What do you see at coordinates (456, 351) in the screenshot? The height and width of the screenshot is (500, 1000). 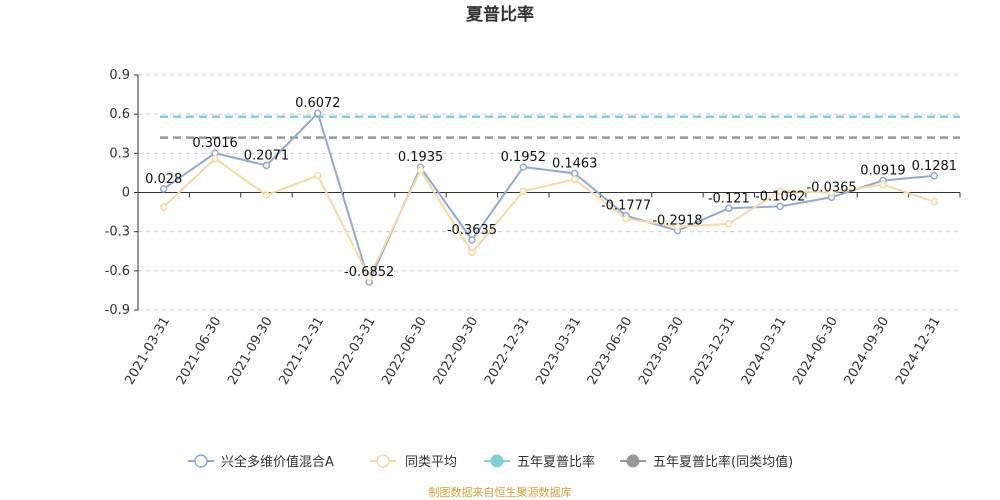 I see `x-tick-label: 2022-09-30` at bounding box center [456, 351].